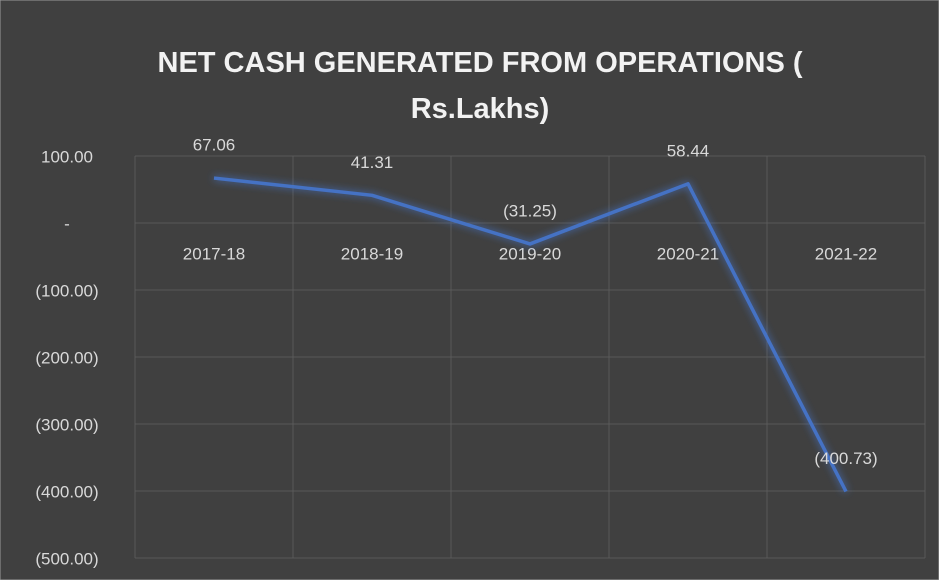 The image size is (939, 580). I want to click on y-tick-label: (500.00), so click(66, 558).